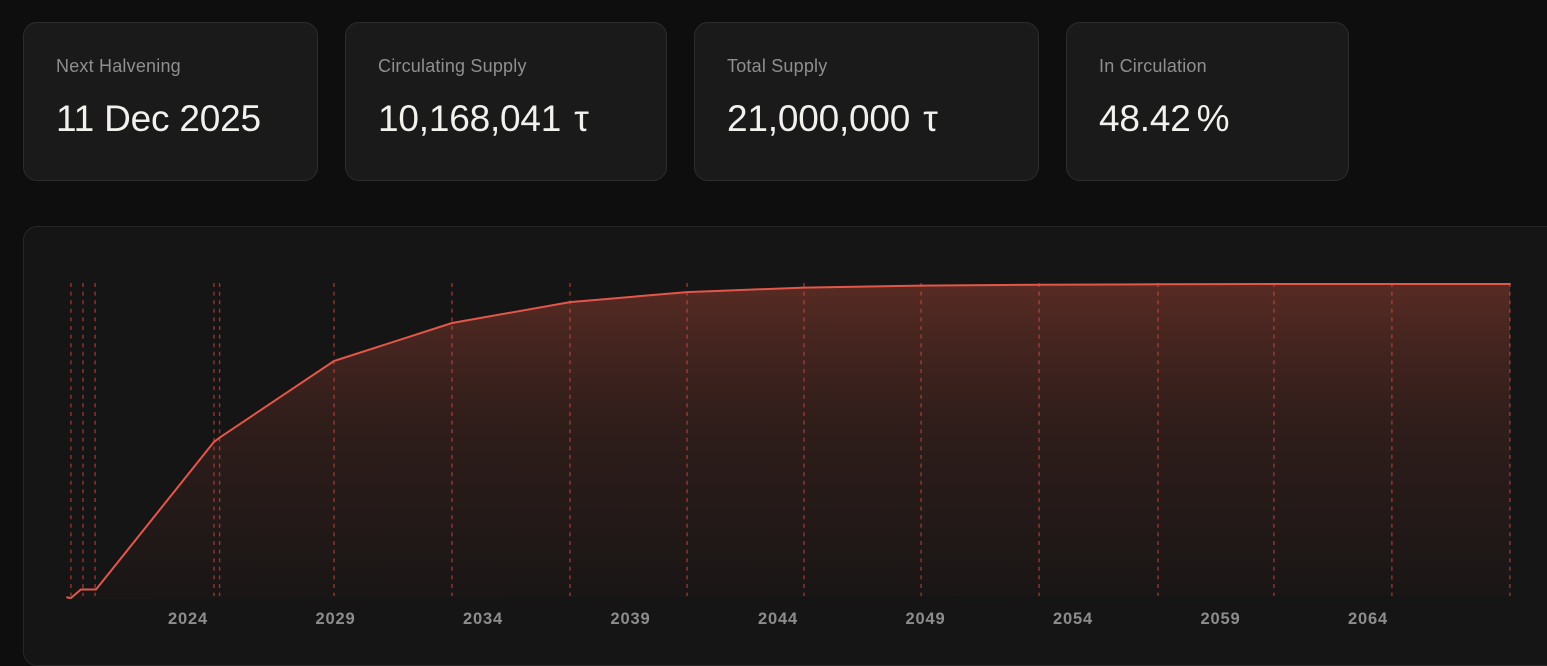 Image resolution: width=1547 pixels, height=666 pixels. I want to click on x-tick-label: 2049, so click(926, 619).